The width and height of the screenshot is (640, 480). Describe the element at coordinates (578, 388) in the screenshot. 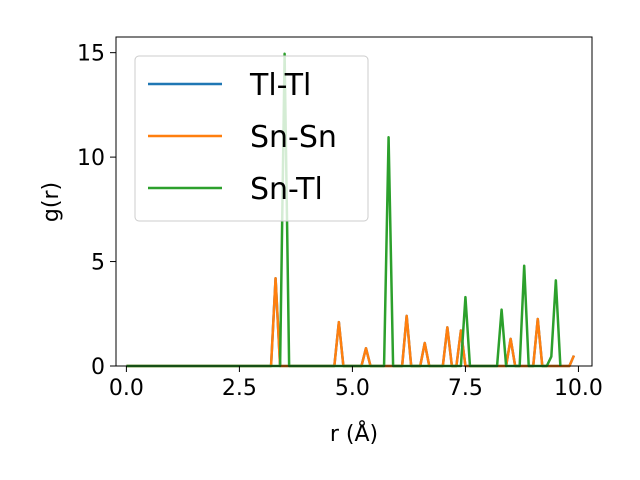

I see `x-tick-label: 10.0` at that location.